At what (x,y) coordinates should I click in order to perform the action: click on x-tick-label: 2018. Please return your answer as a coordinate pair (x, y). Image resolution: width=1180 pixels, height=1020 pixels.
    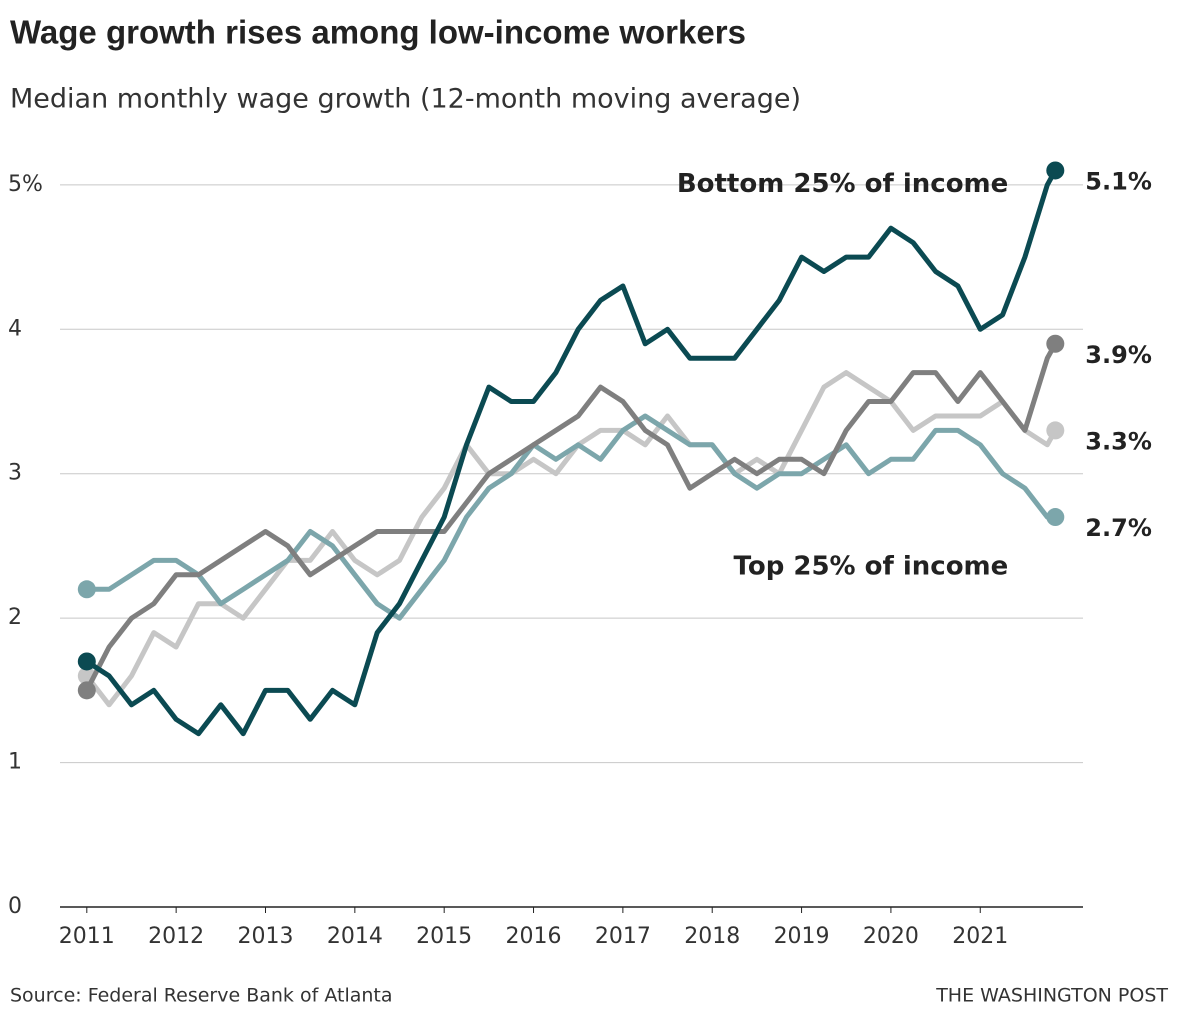
    Looking at the image, I should click on (712, 936).